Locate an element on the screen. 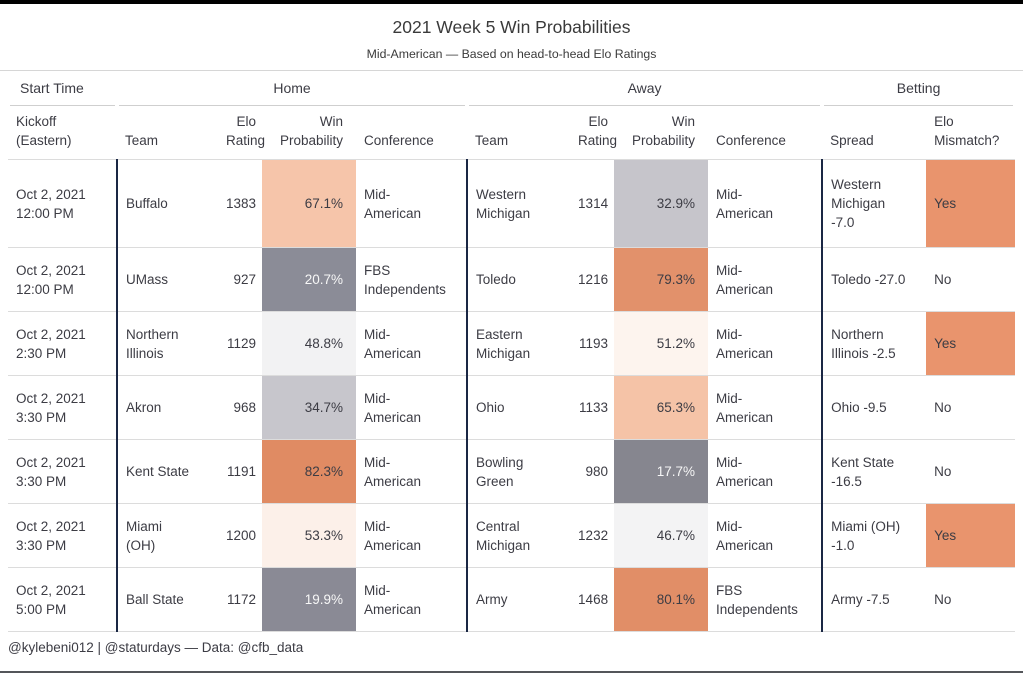 Image resolution: width=1023 pixels, height=677 pixels. away-win-probability-cell: 51.2% is located at coordinates (661, 343).